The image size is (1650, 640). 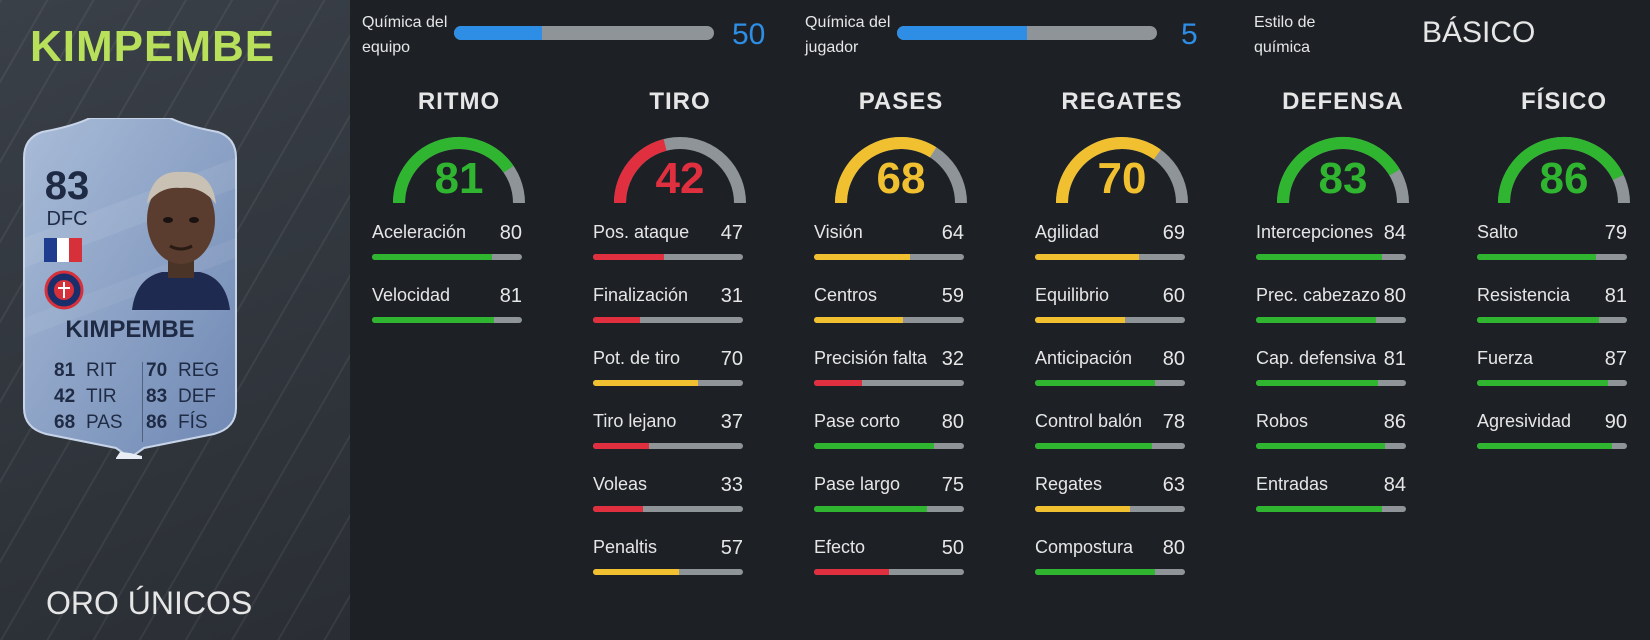 I want to click on stat-name: Prec. cabezazo, so click(x=1318, y=295).